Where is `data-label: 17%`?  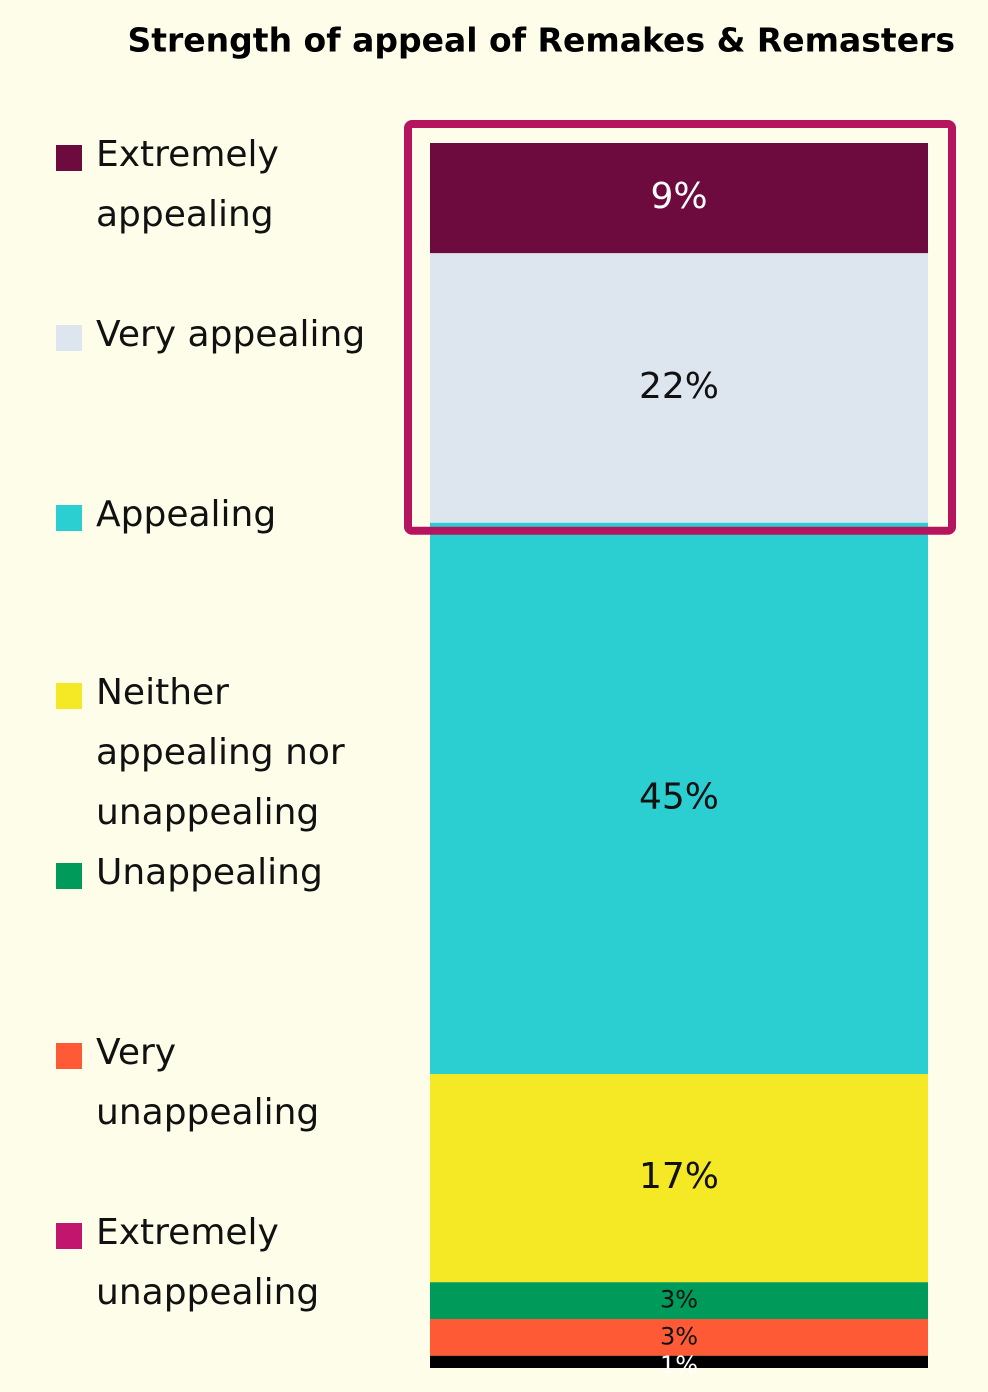
data-label: 17% is located at coordinates (679, 1176).